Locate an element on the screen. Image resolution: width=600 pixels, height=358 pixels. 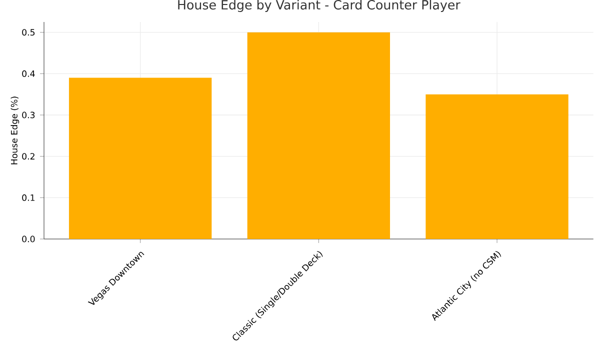
y-tick-label: 0.5 is located at coordinates (28, 32).